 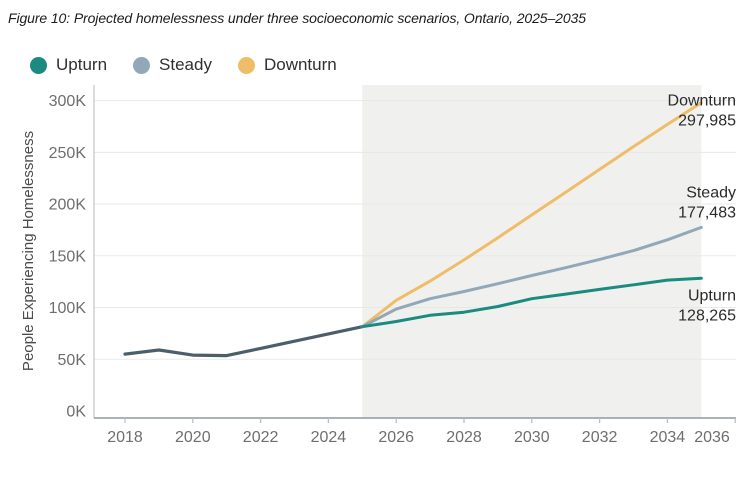 I want to click on y-tick-label-300K: 300K, so click(x=68, y=101).